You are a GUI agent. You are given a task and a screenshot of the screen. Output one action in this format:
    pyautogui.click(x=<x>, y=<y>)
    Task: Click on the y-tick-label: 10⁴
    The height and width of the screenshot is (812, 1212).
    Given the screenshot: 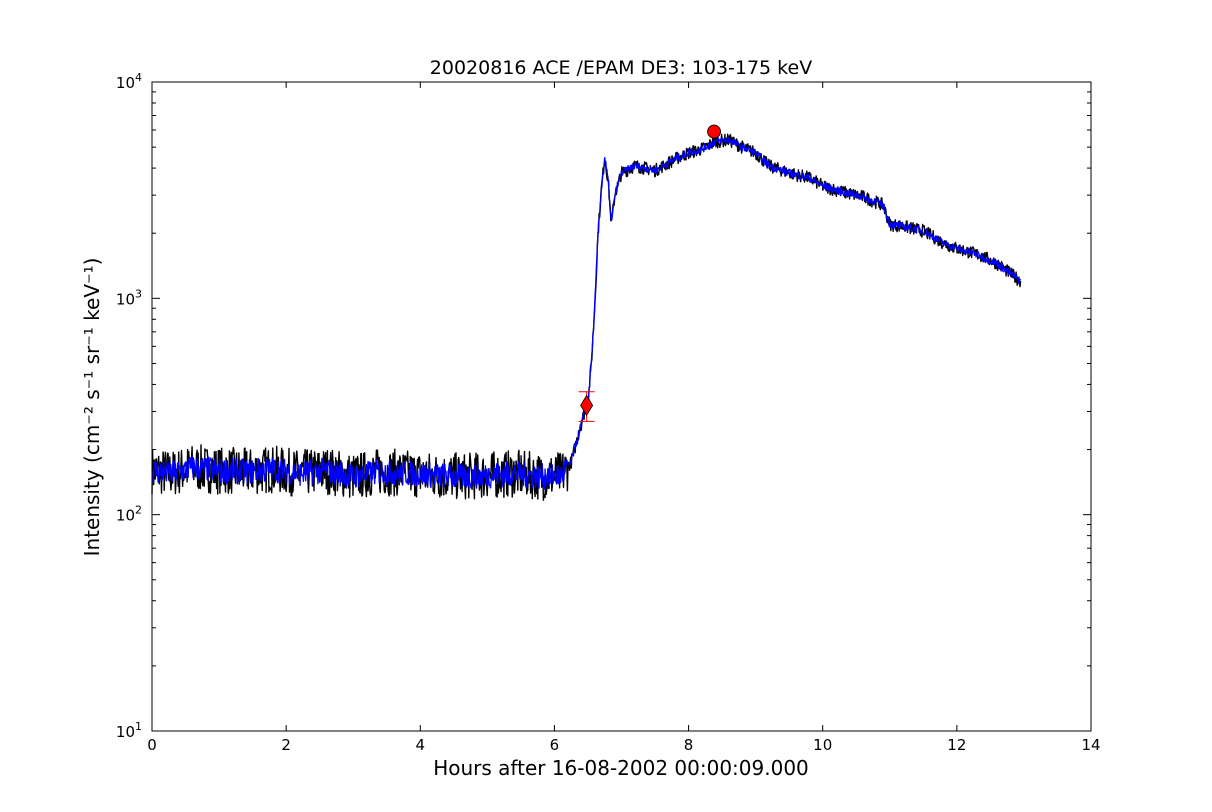 What is the action you would take?
    pyautogui.click(x=129, y=81)
    